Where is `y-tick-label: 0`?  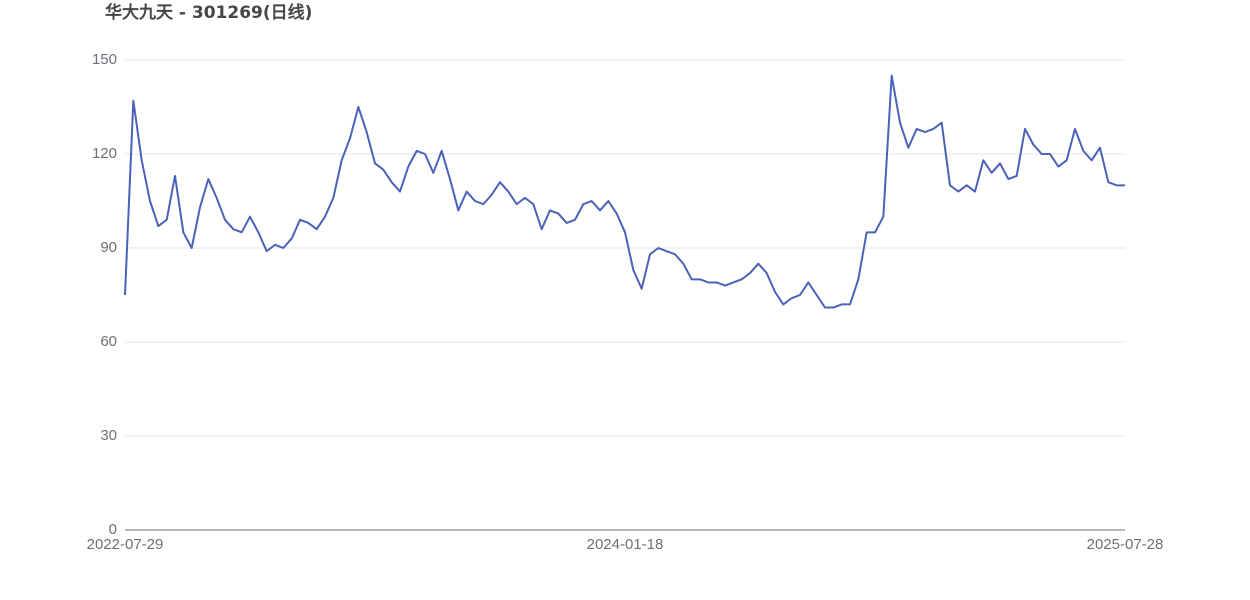
y-tick-label: 0 is located at coordinates (113, 529).